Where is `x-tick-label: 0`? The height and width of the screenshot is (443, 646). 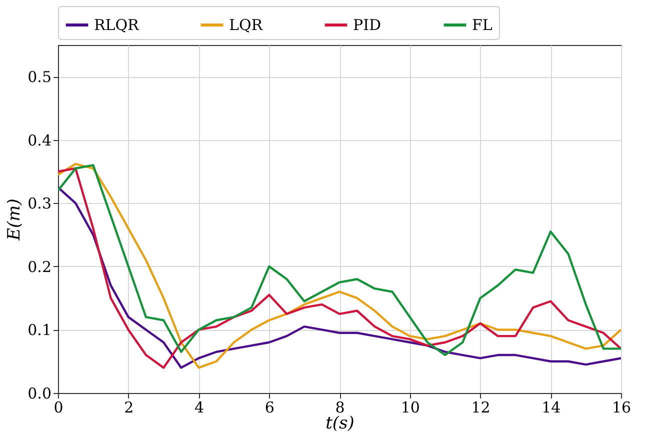 x-tick-label: 0 is located at coordinates (59, 407).